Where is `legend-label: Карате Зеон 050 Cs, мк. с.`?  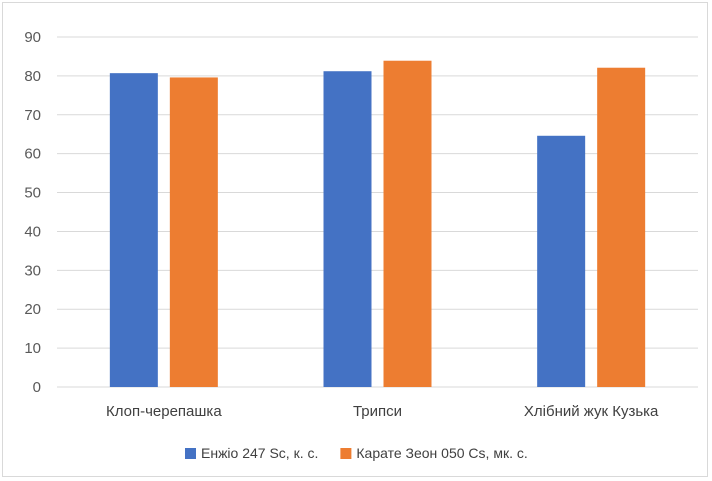
legend-label: Карате Зеон 050 Cs, мк. с. is located at coordinates (441, 453).